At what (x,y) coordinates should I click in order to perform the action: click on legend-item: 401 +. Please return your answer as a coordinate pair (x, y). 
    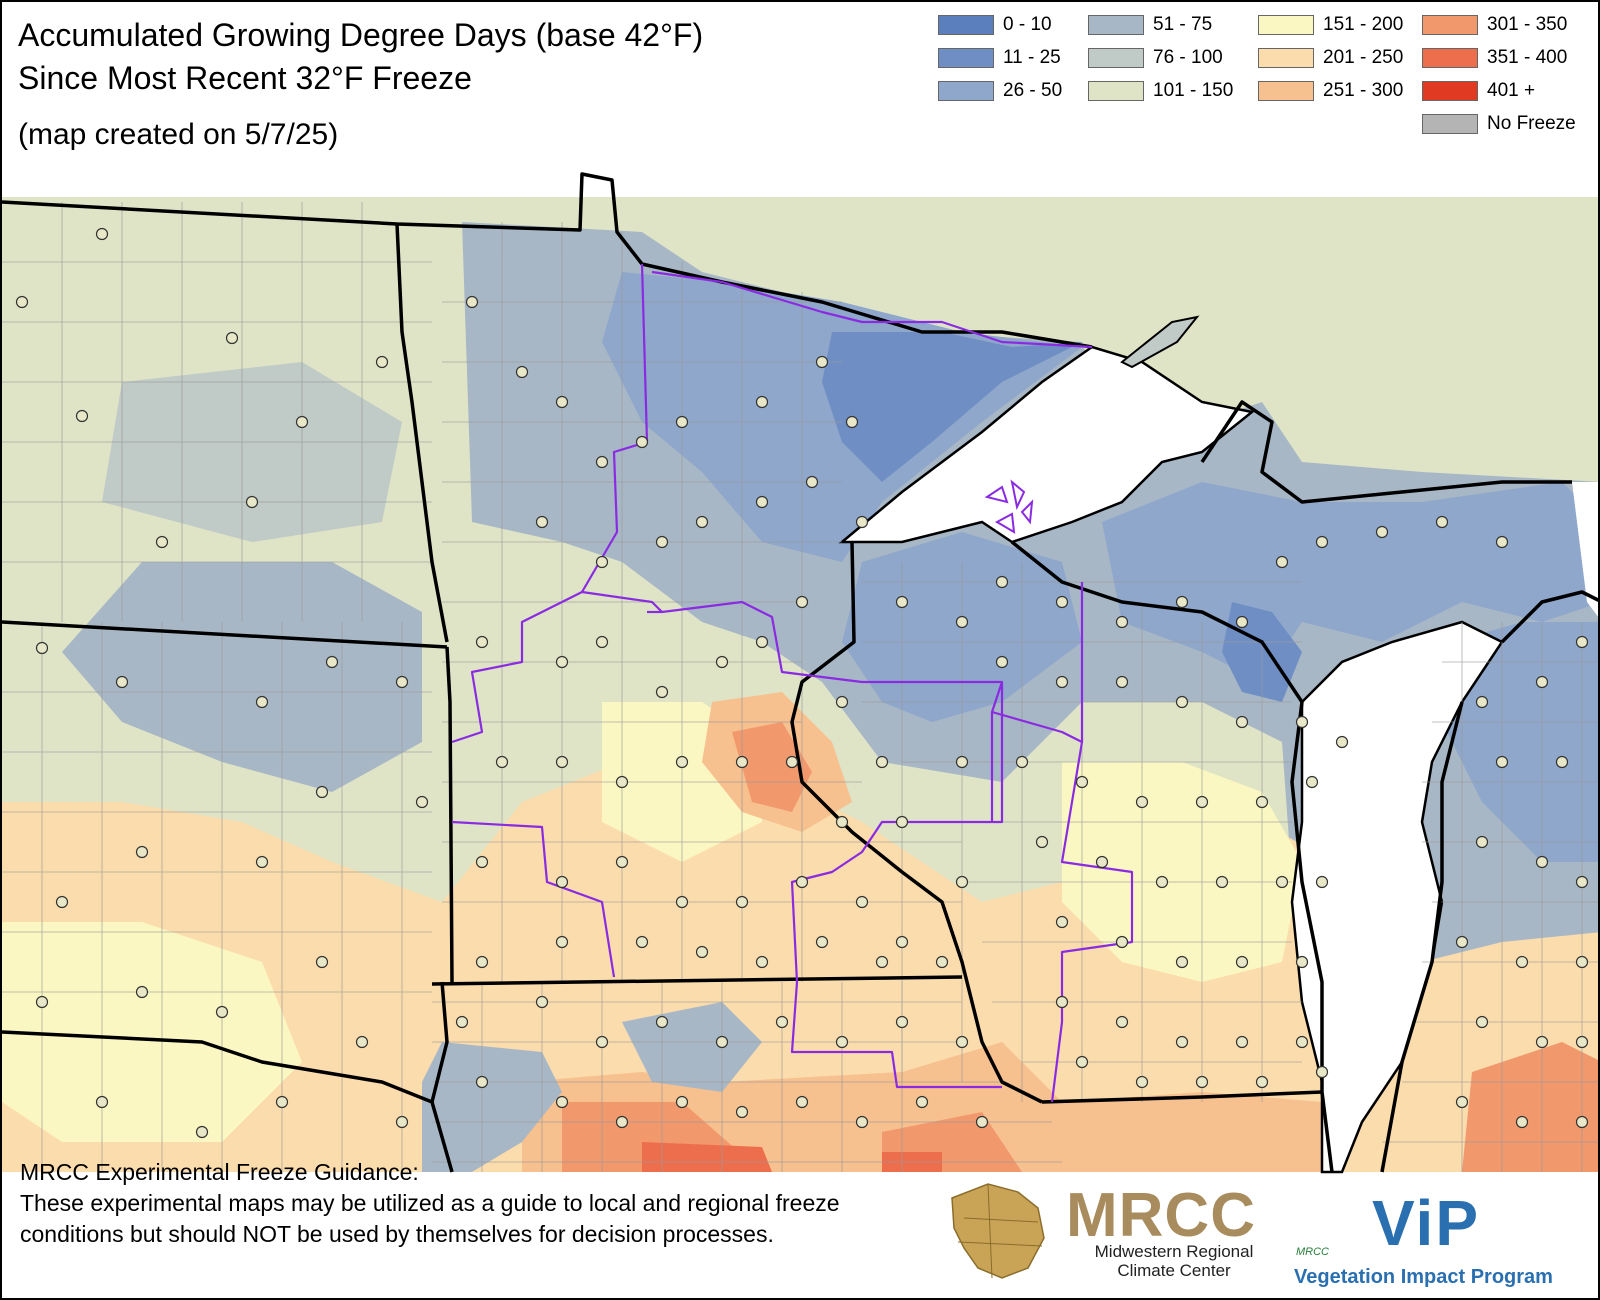
    Looking at the image, I should click on (1478, 91).